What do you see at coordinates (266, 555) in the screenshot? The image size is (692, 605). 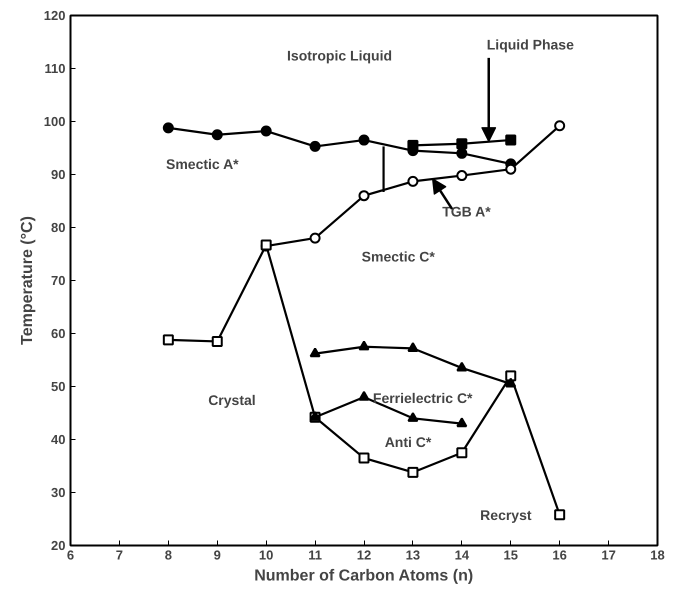 I see `x-tick-label: 10` at bounding box center [266, 555].